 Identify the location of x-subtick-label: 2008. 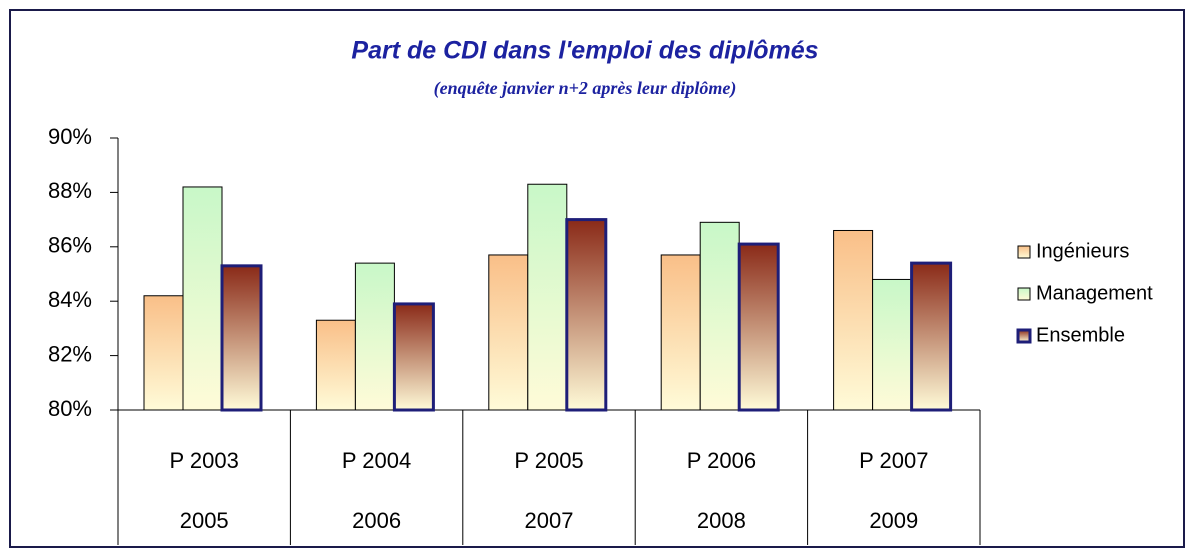
(721, 520).